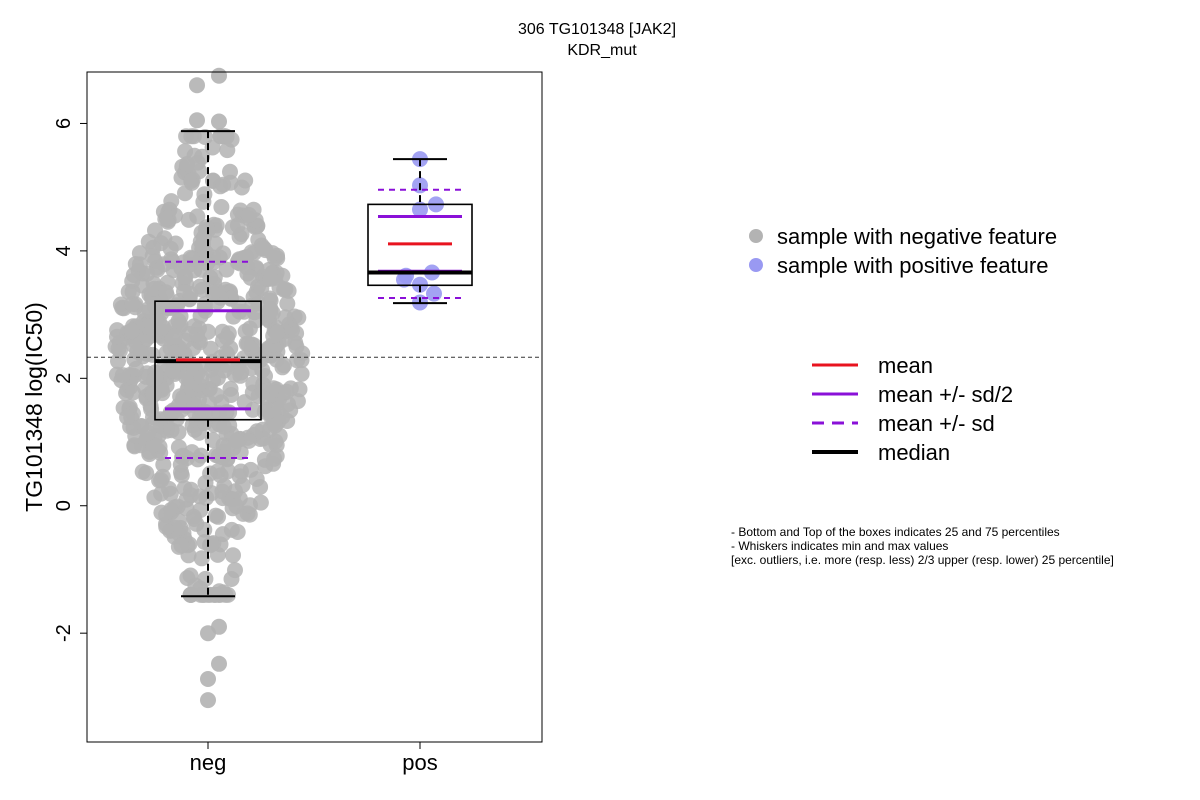 This screenshot has height=800, width=1200. Describe the element at coordinates (64, 633) in the screenshot. I see `y-tick-label: -2` at that location.